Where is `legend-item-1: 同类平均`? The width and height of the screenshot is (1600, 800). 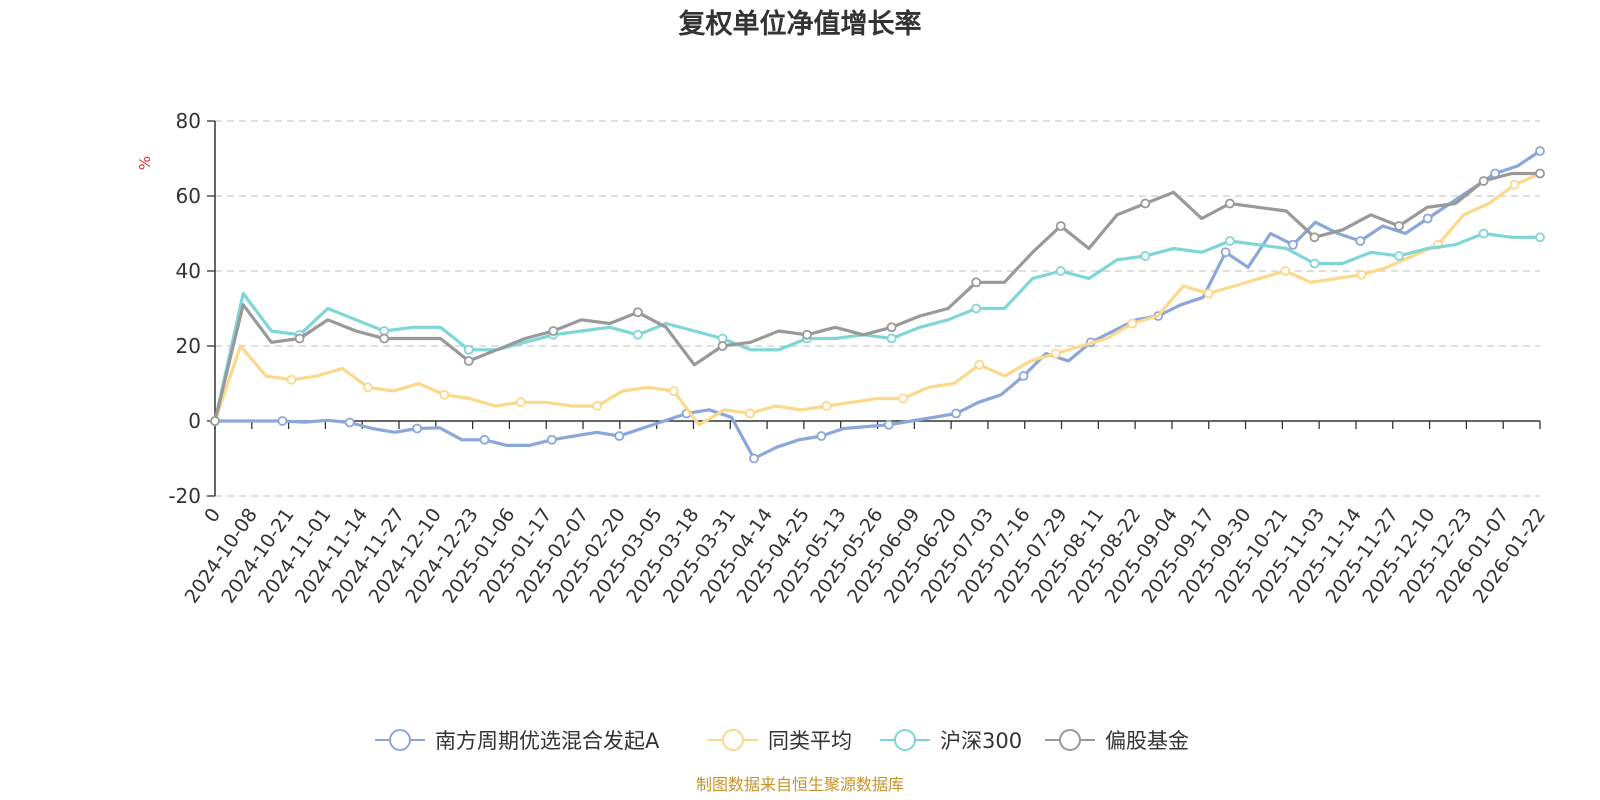 legend-item-1: 同类平均 is located at coordinates (780, 741).